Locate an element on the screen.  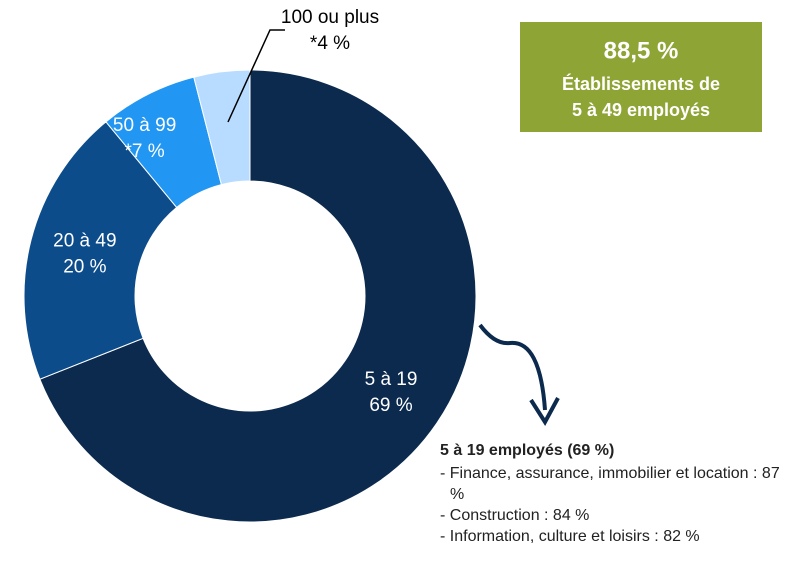
leader-line is located at coordinates (256, 76).